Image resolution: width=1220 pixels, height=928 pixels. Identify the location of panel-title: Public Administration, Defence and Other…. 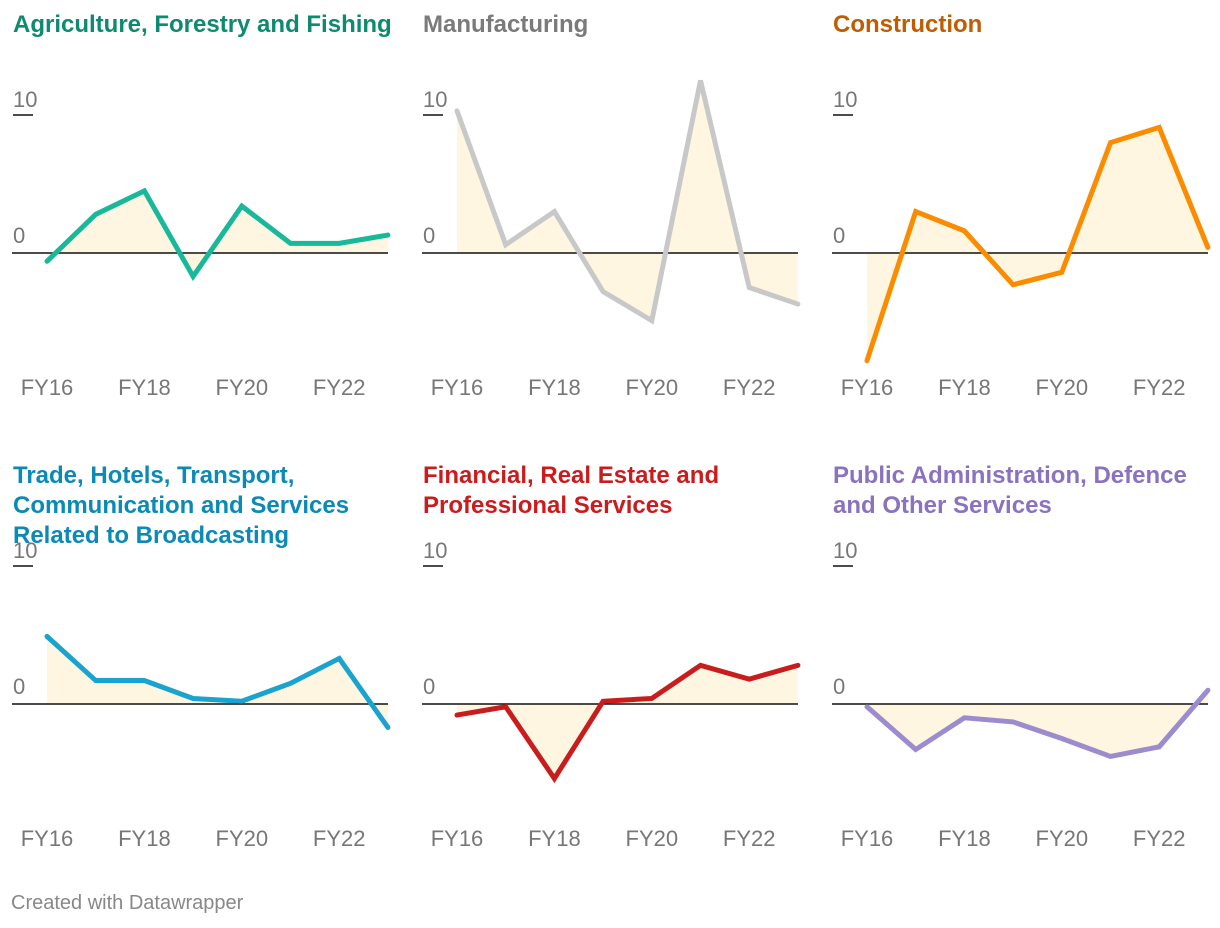
(1010, 490).